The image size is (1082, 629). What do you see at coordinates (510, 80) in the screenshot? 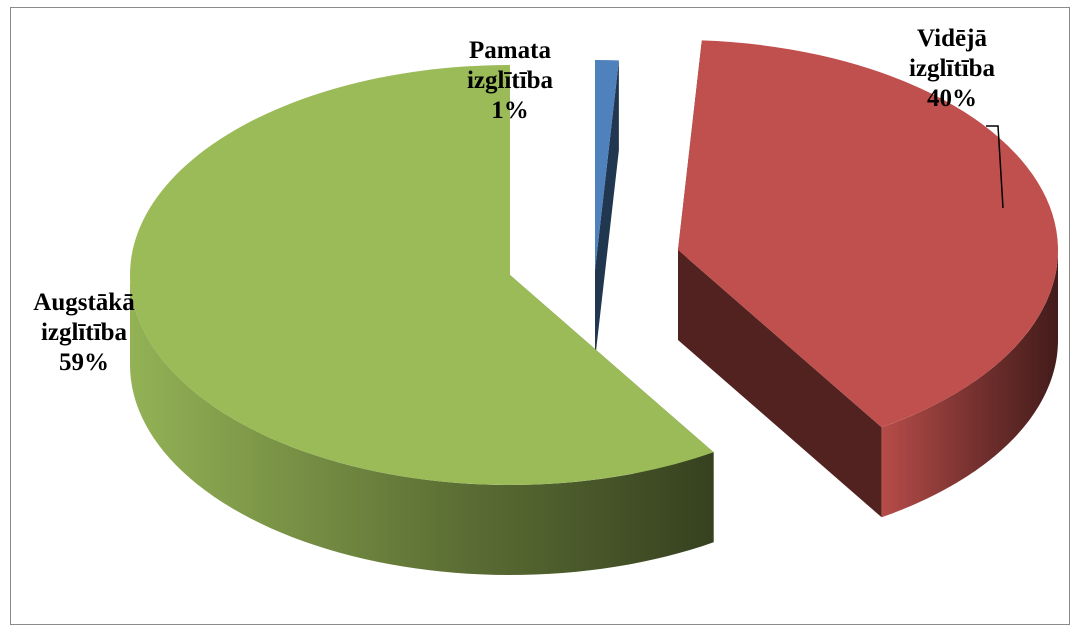
I see `data-label-1: Pamata izglītība 1%` at bounding box center [510, 80].